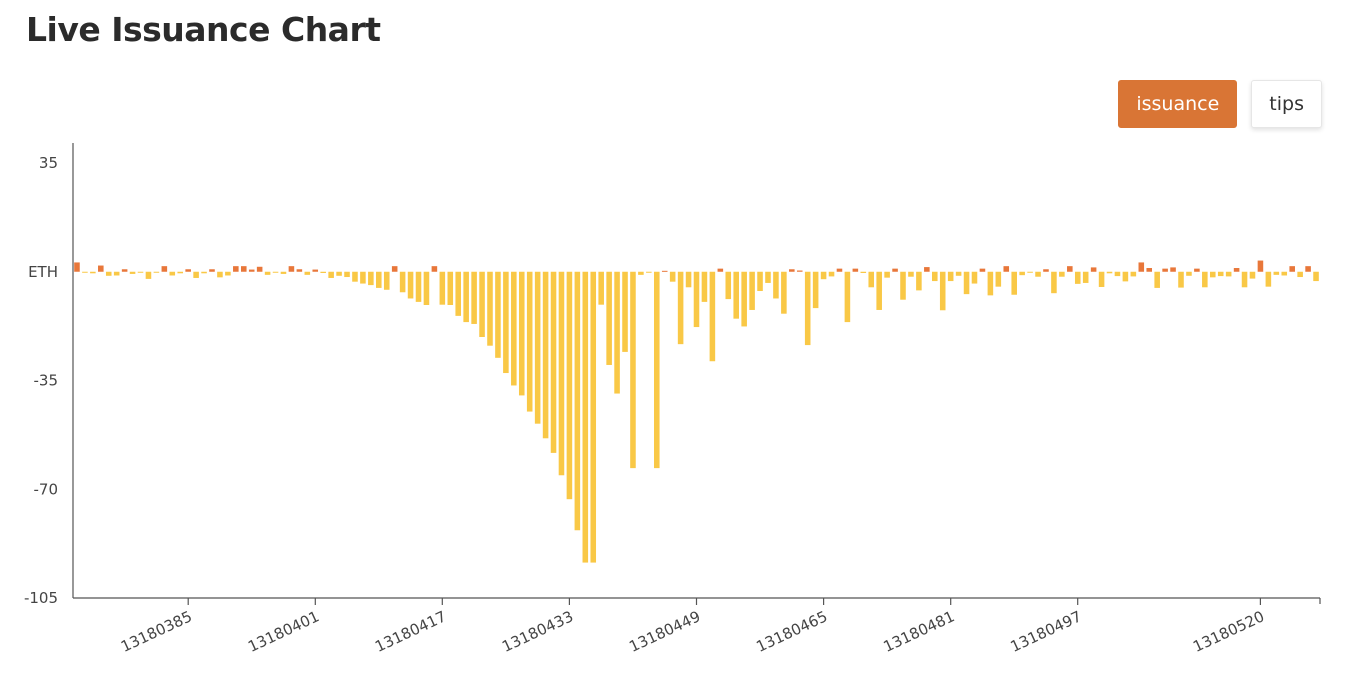 The width and height of the screenshot is (1350, 680). Describe the element at coordinates (410, 631) in the screenshot. I see `x-tick-label: 13180417` at that location.